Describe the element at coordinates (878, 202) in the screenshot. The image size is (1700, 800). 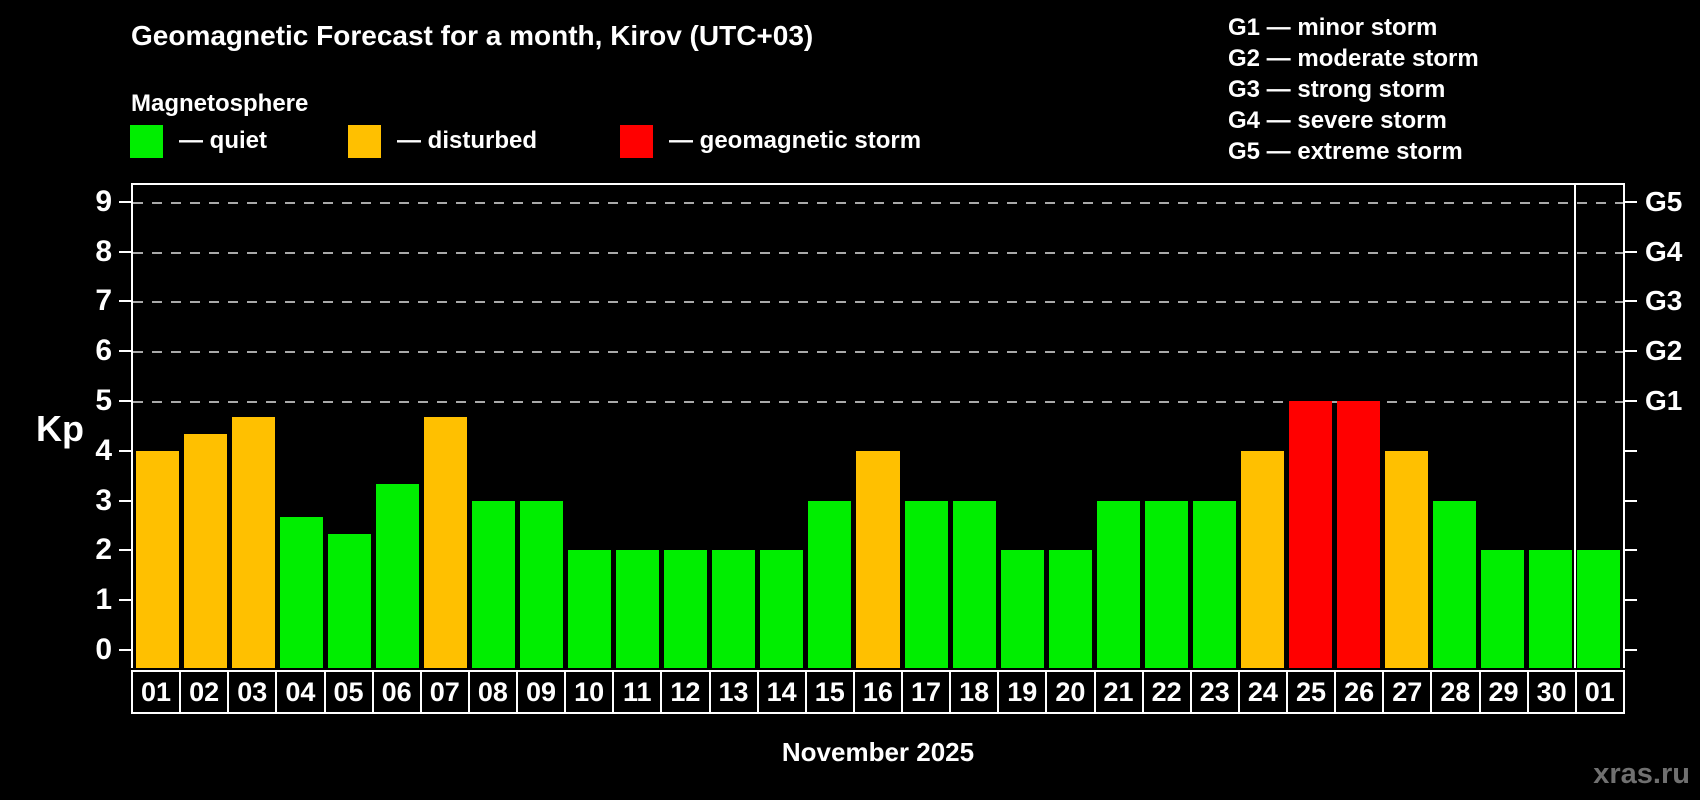
I see `gridline-kp9` at that location.